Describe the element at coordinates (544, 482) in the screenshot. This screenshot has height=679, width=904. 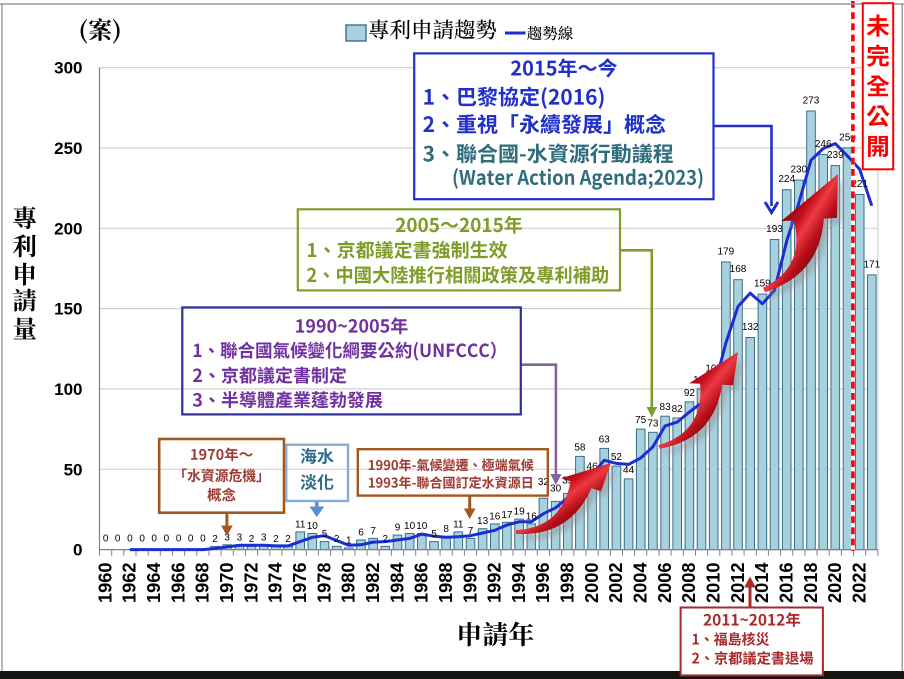
I see `svg-text: 32` at that location.